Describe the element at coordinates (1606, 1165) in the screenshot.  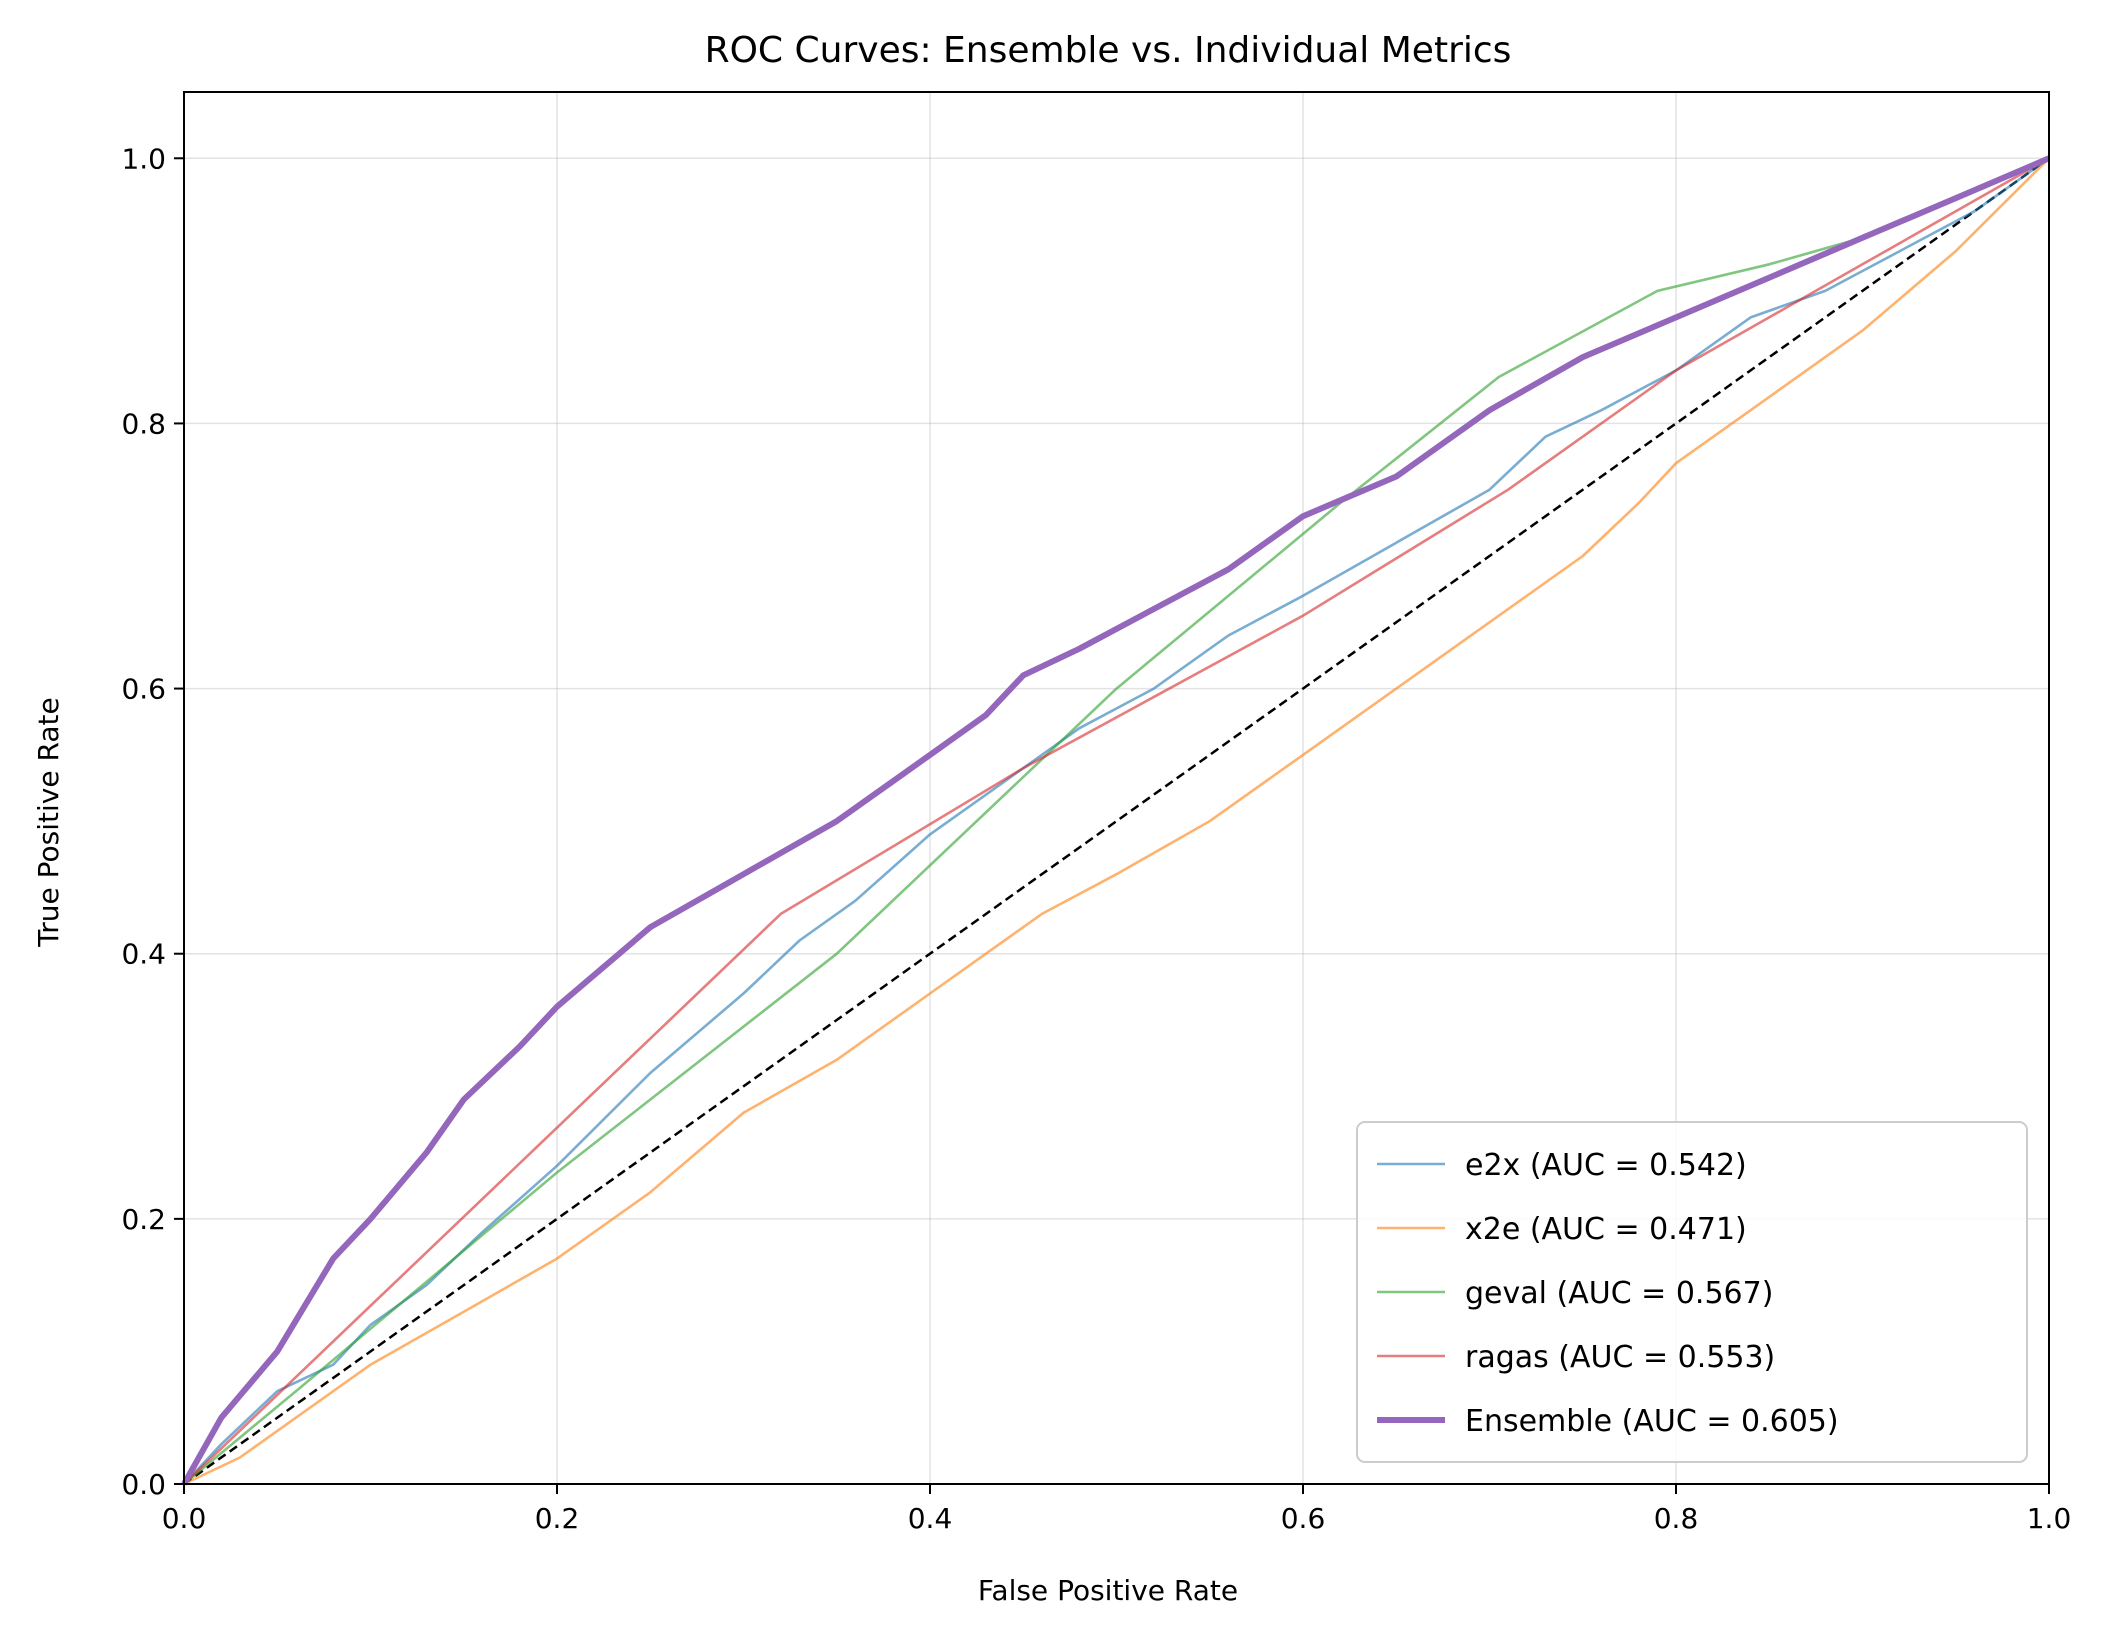
I see `legend-label: e2x (AUC = 0.542)` at that location.